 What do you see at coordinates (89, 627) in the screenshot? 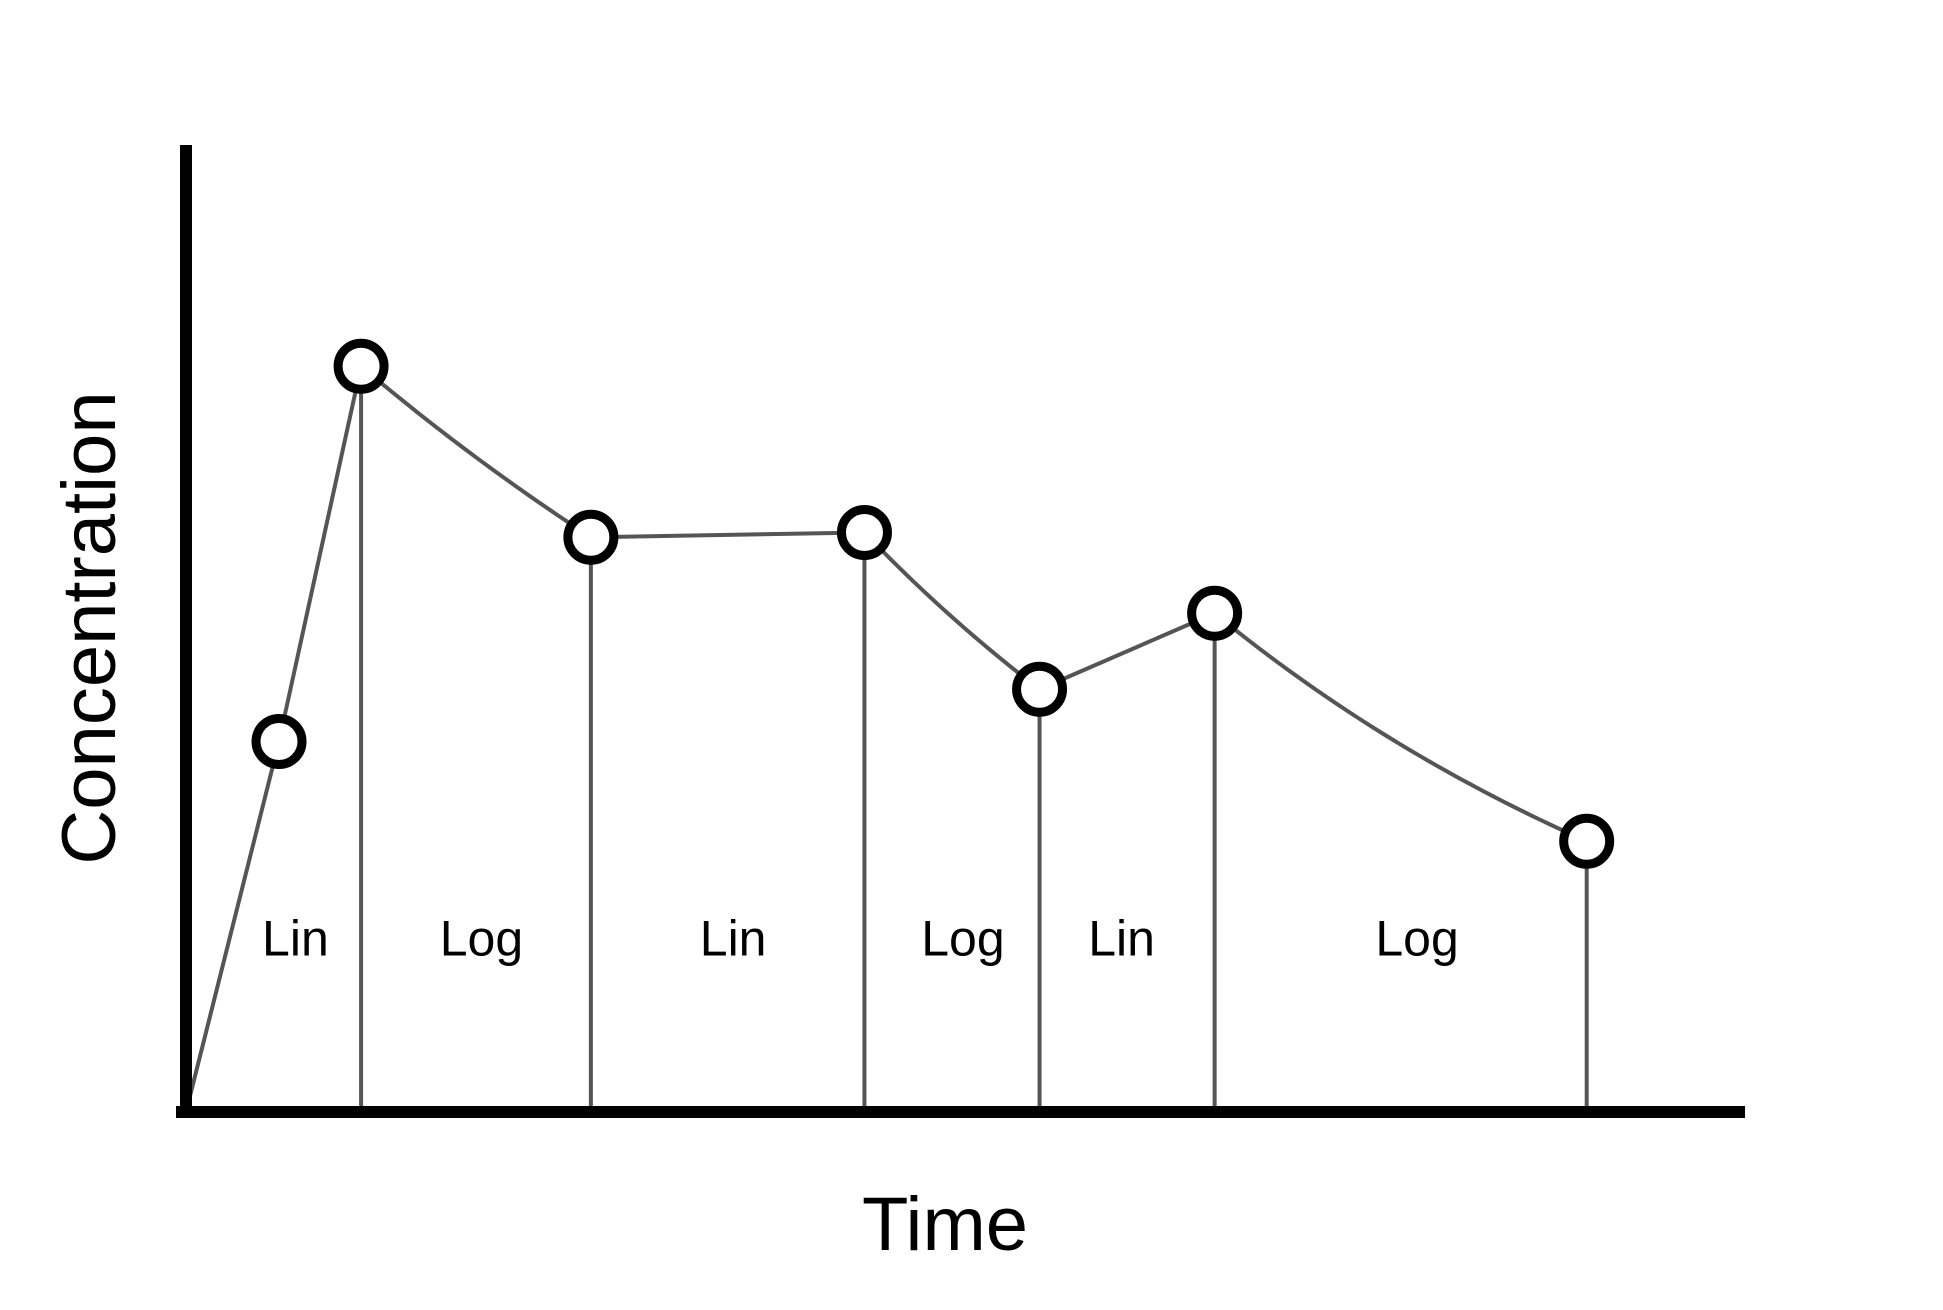
I see `y-axis-title: Concentration` at bounding box center [89, 627].